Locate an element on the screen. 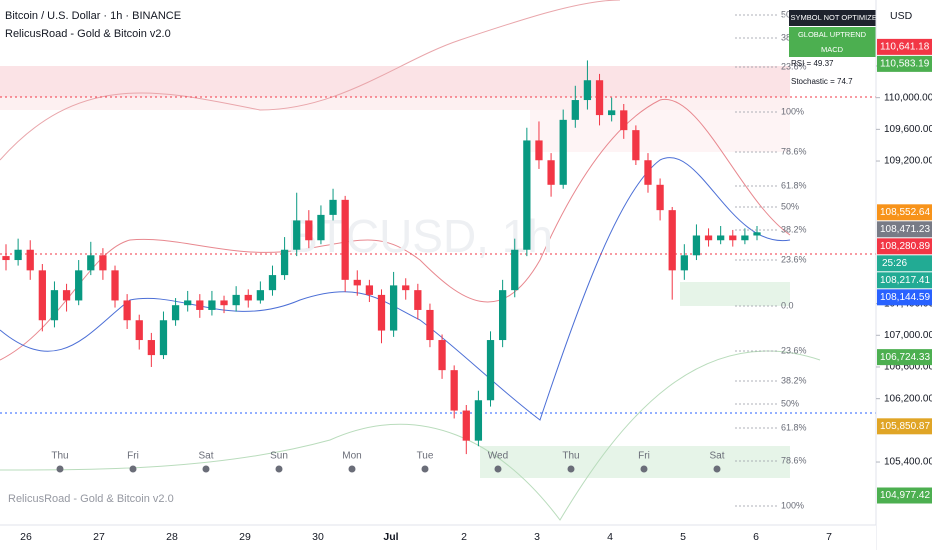 This screenshot has height=550, width=932. price-label: 110,641.18 is located at coordinates (905, 47).